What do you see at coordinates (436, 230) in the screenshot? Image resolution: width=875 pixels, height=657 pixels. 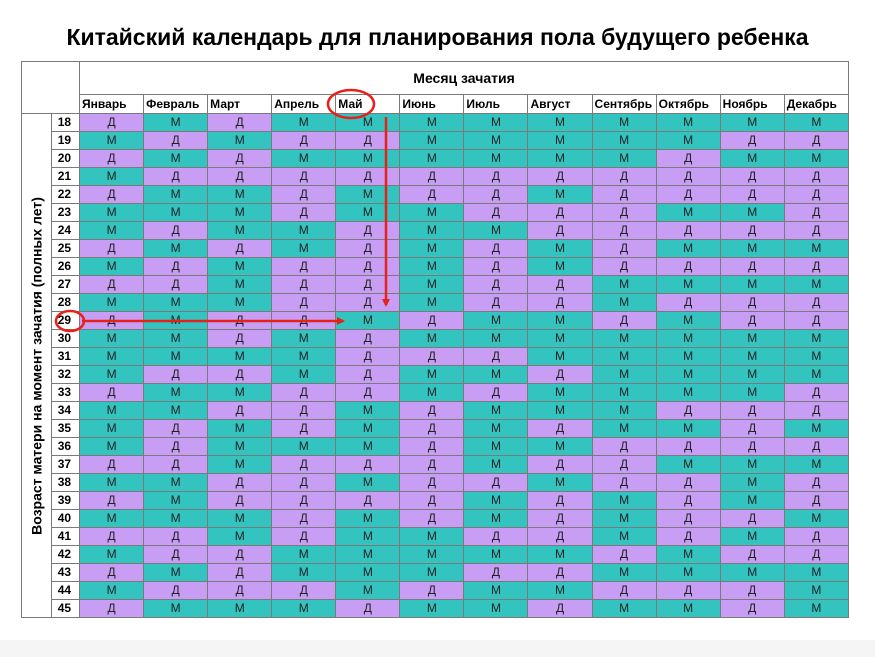 I see `table-row: 24 М Д М М Д М М Д Д Д Д Д` at bounding box center [436, 230].